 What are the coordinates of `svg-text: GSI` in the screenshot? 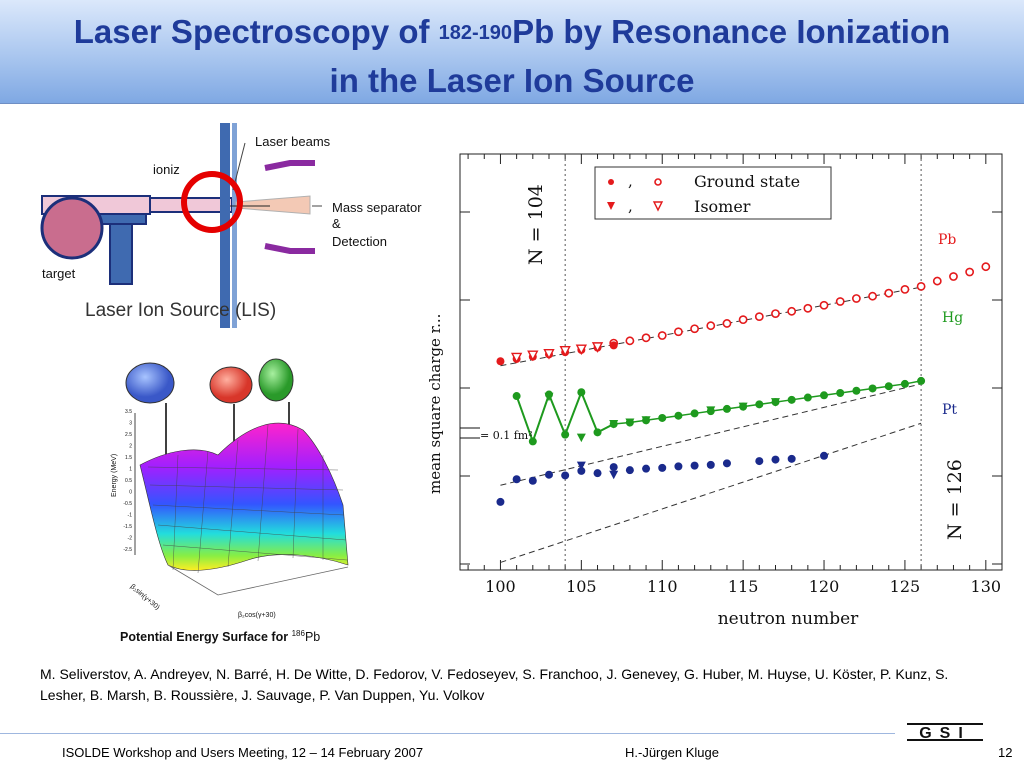 It's located at (945, 733).